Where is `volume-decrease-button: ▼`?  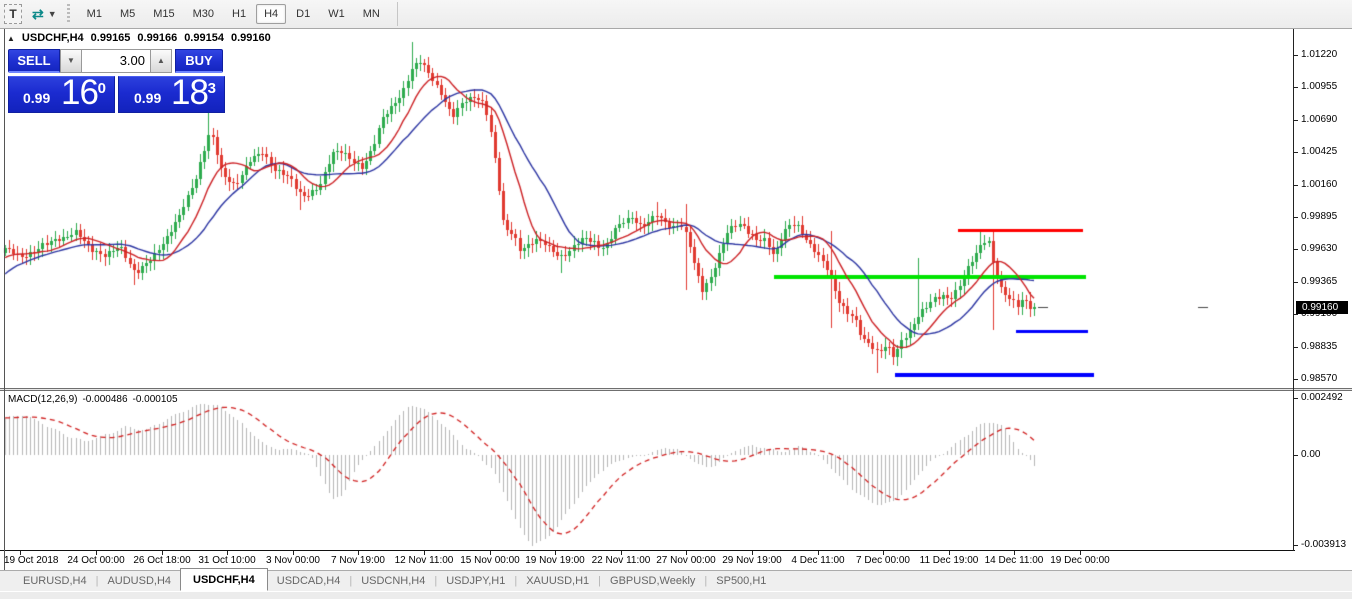
volume-decrease-button: ▼ is located at coordinates (71, 61).